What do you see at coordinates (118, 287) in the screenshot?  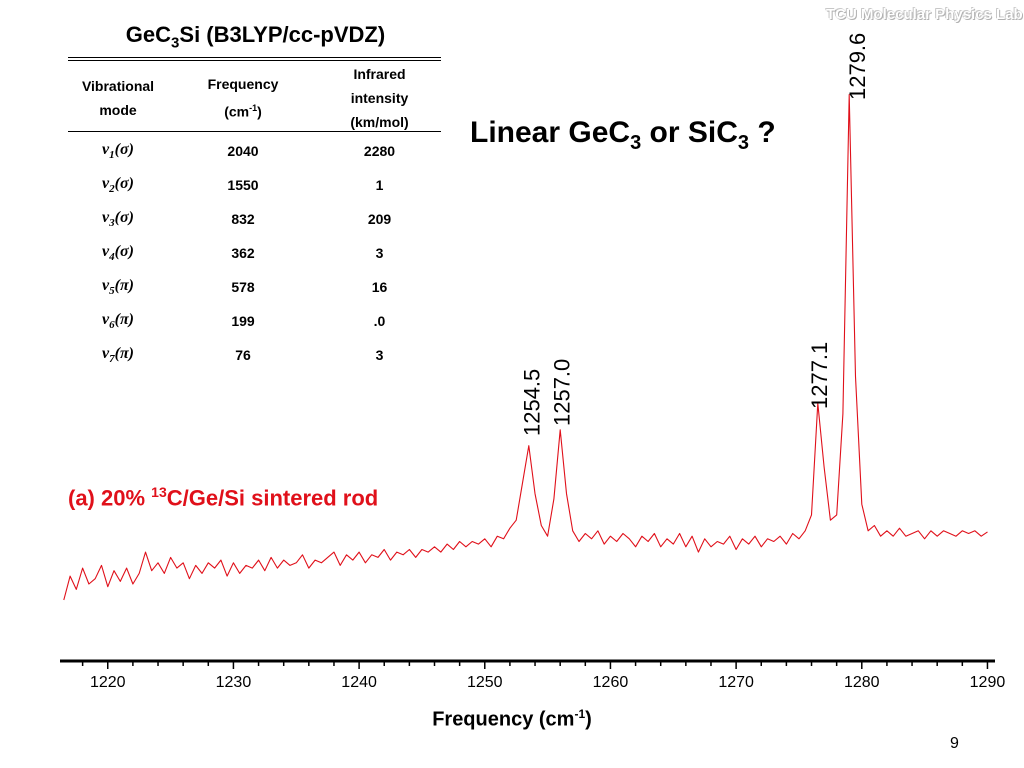 I see `cell-mode: v5(π)` at bounding box center [118, 287].